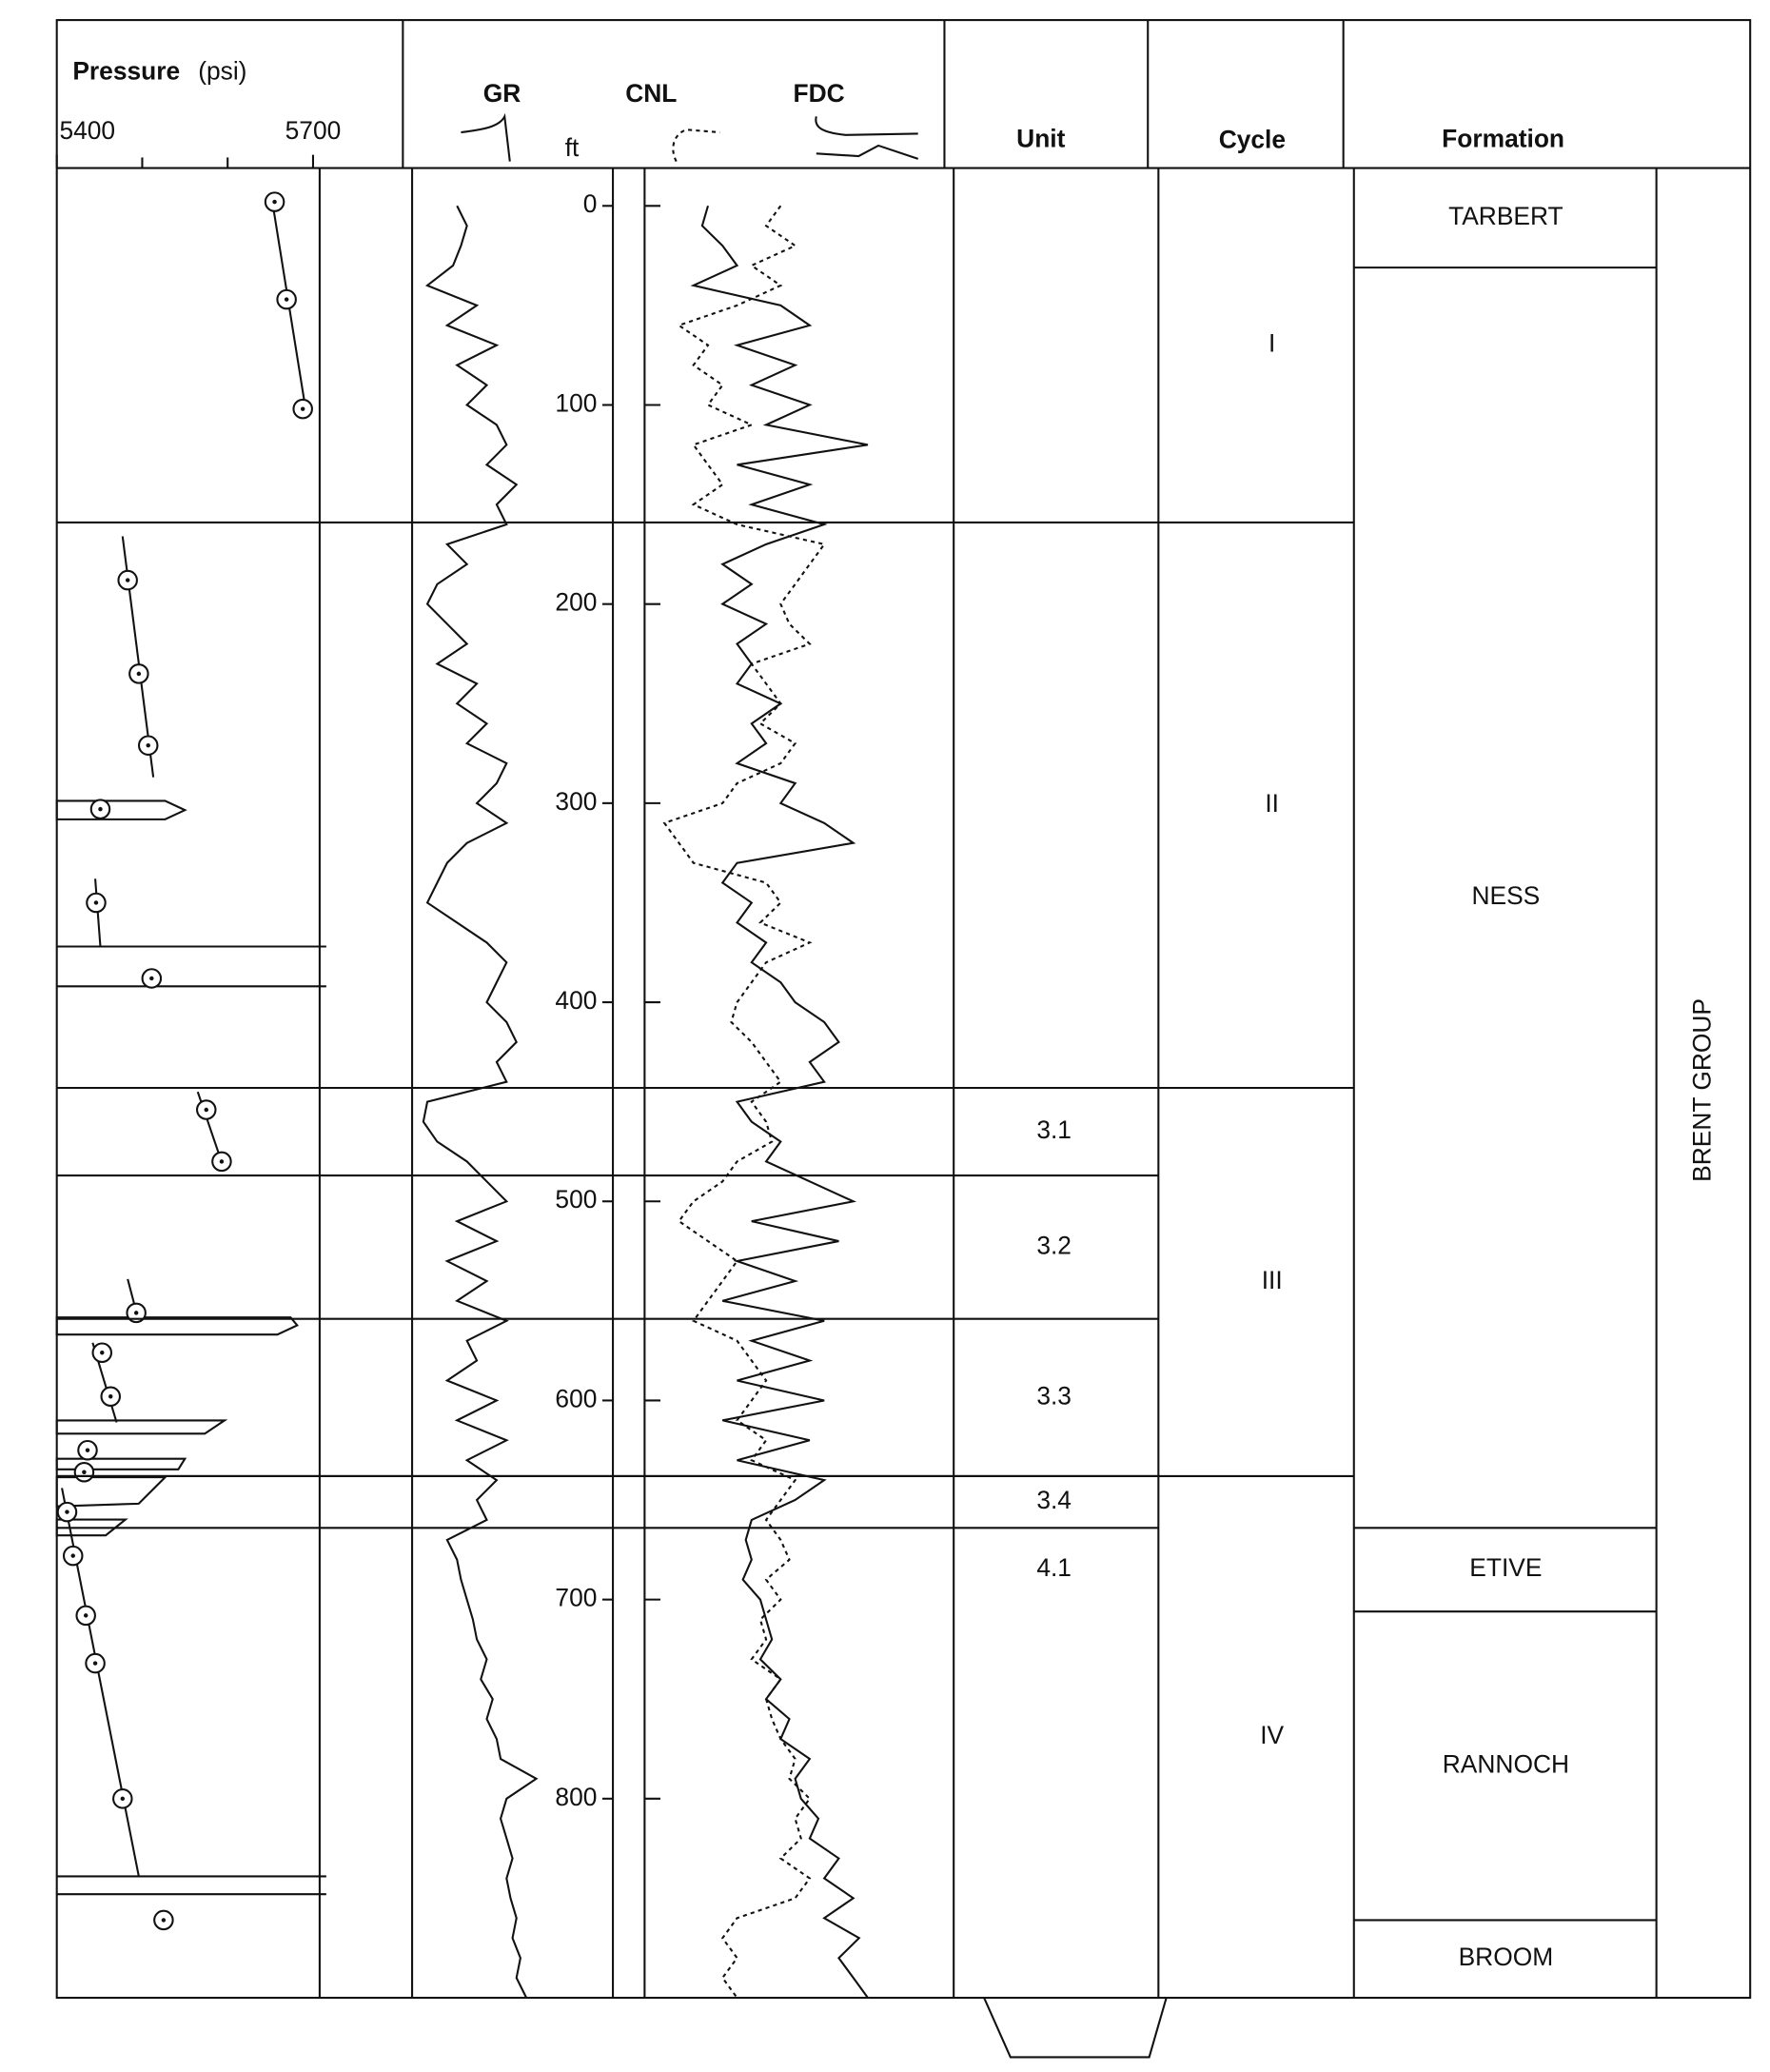 The width and height of the screenshot is (1770, 2072). I want to click on pressure-flags, so click(177, 1168).